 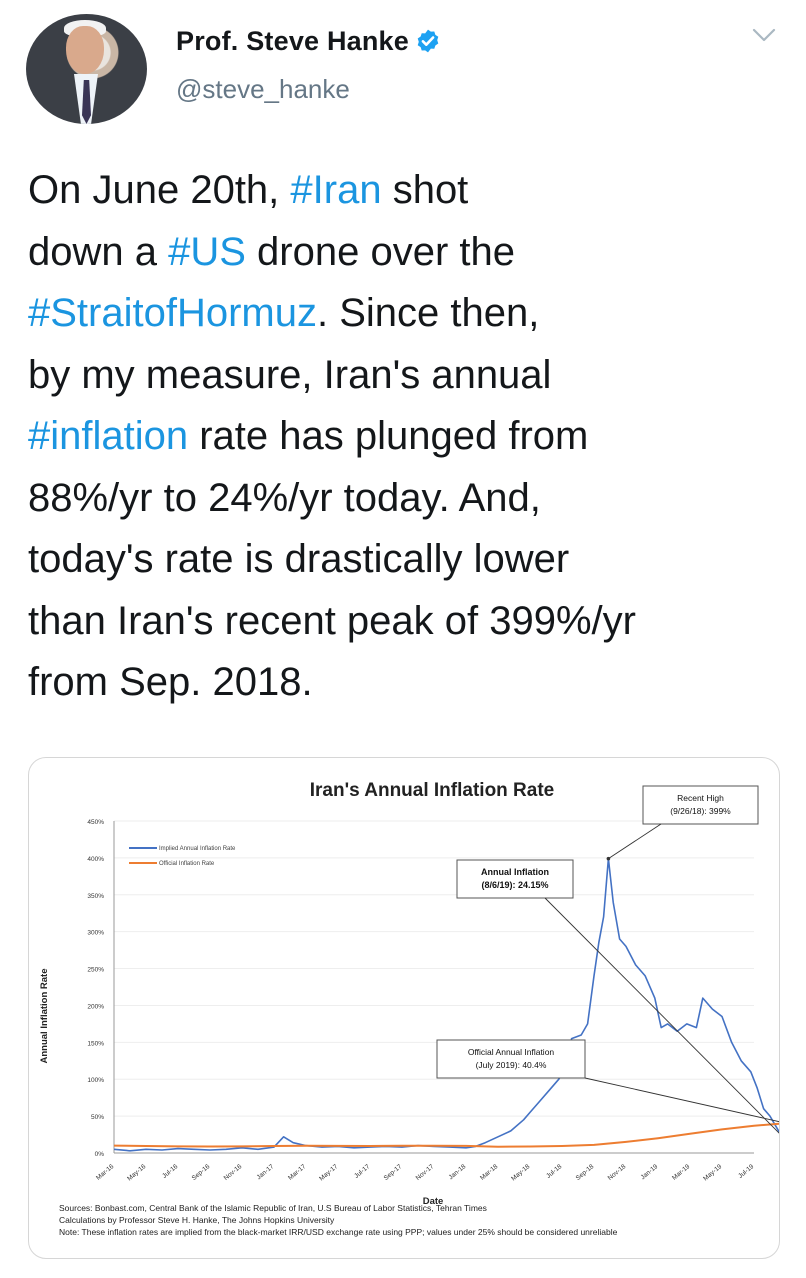 I want to click on chart-title: Iran's Annual Inflation Rate, so click(x=432, y=790).